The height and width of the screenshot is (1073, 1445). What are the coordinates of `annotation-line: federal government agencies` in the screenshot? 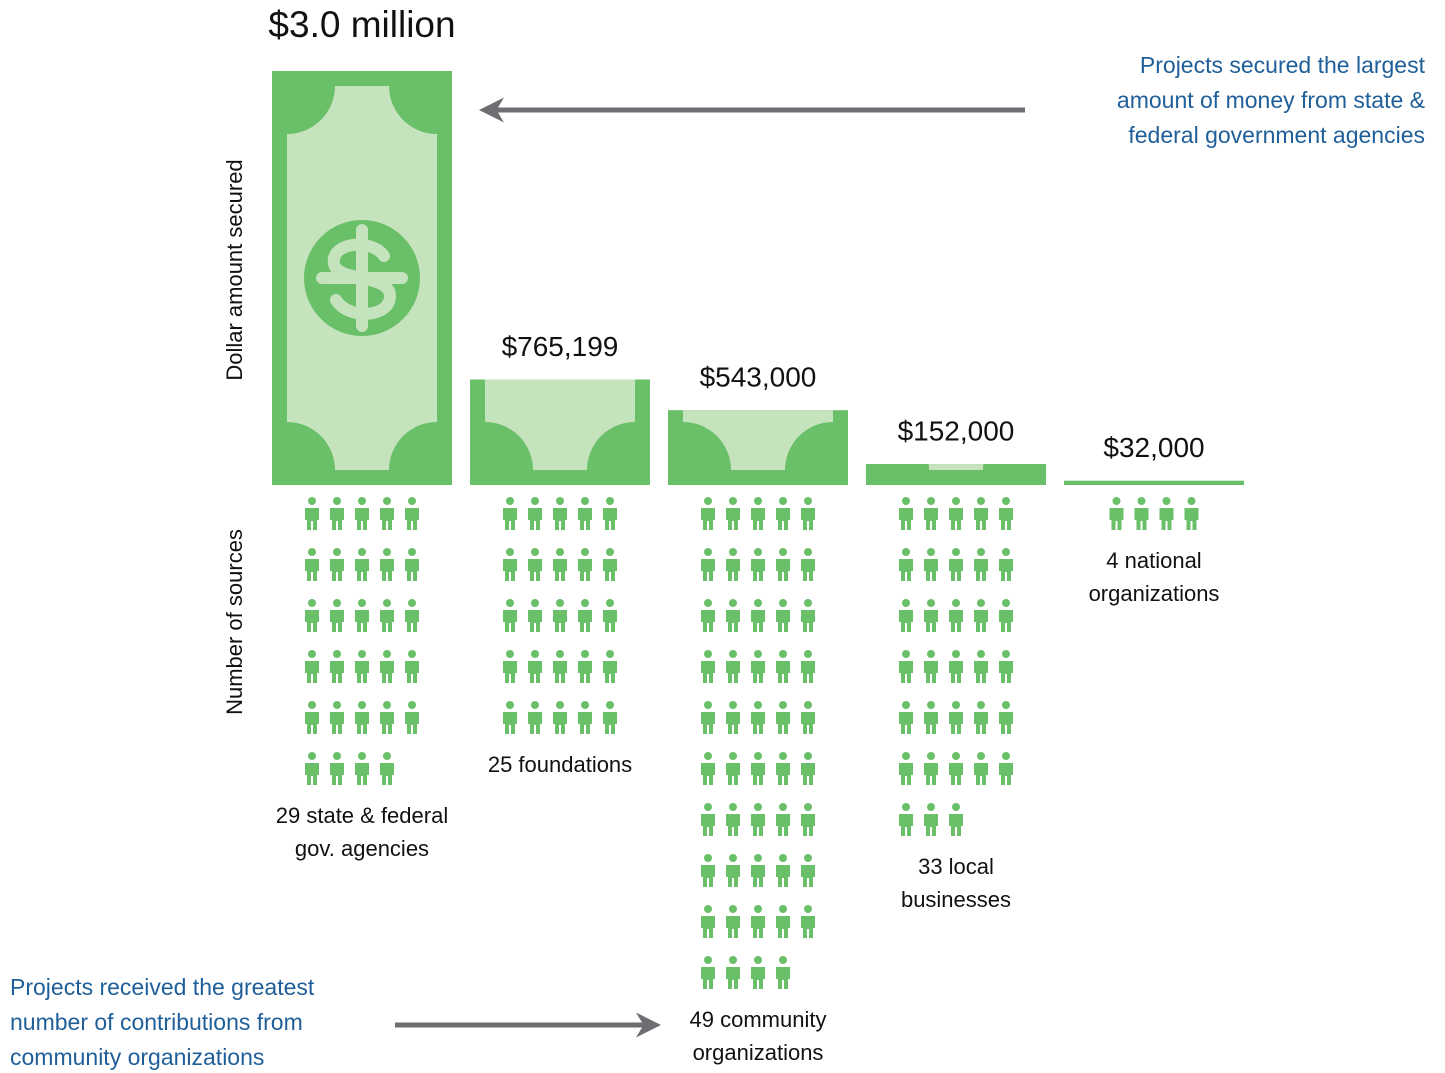 It's located at (1276, 135).